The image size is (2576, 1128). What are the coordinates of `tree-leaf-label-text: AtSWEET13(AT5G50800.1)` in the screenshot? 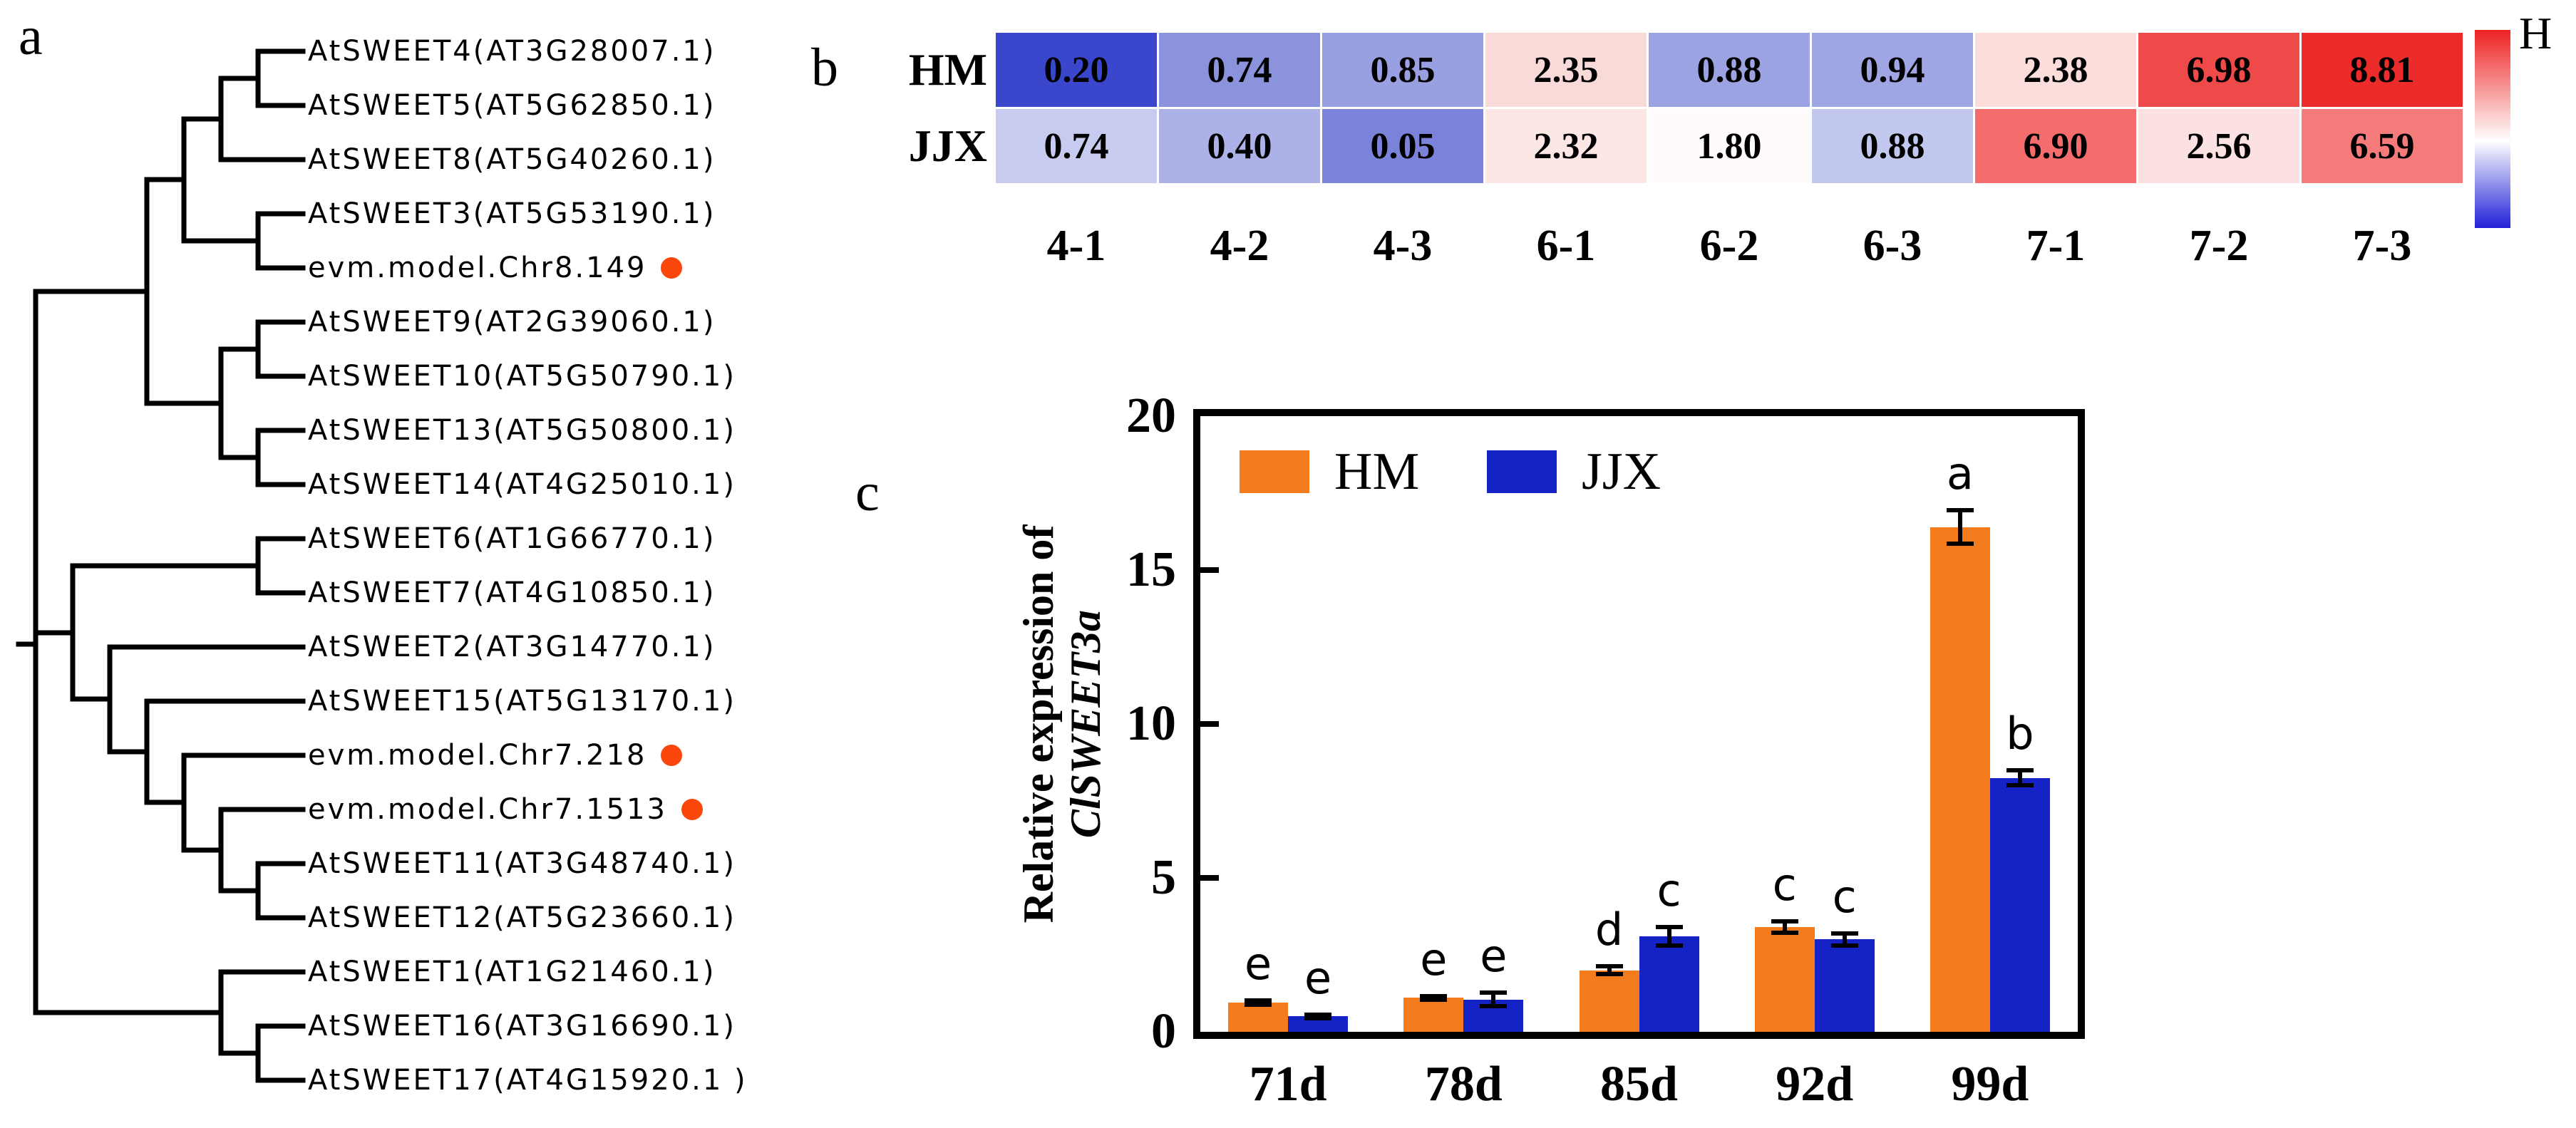 It's located at (522, 430).